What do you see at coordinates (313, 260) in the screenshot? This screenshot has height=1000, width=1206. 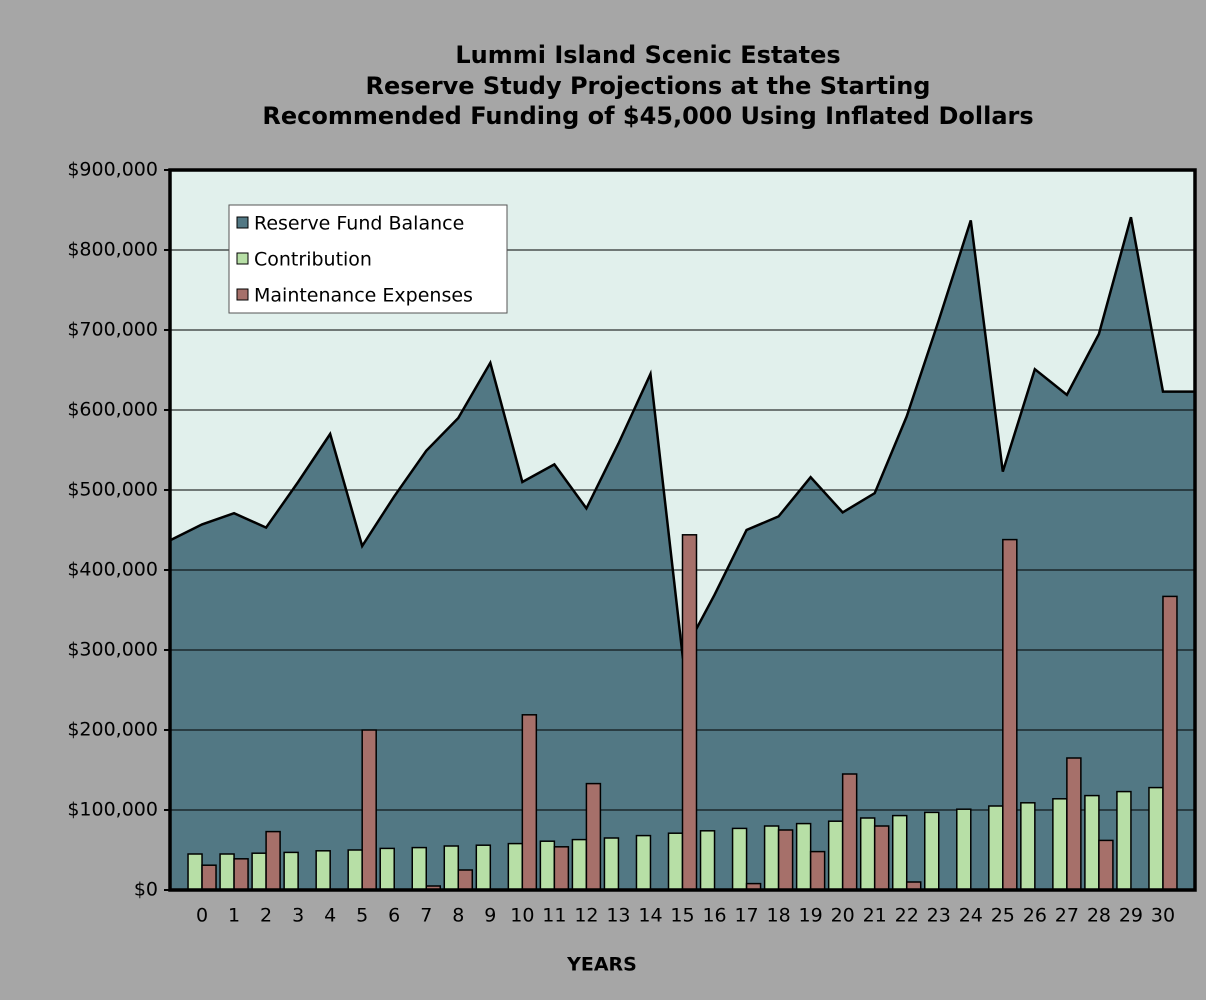 I see `legend-label: Contribution` at bounding box center [313, 260].